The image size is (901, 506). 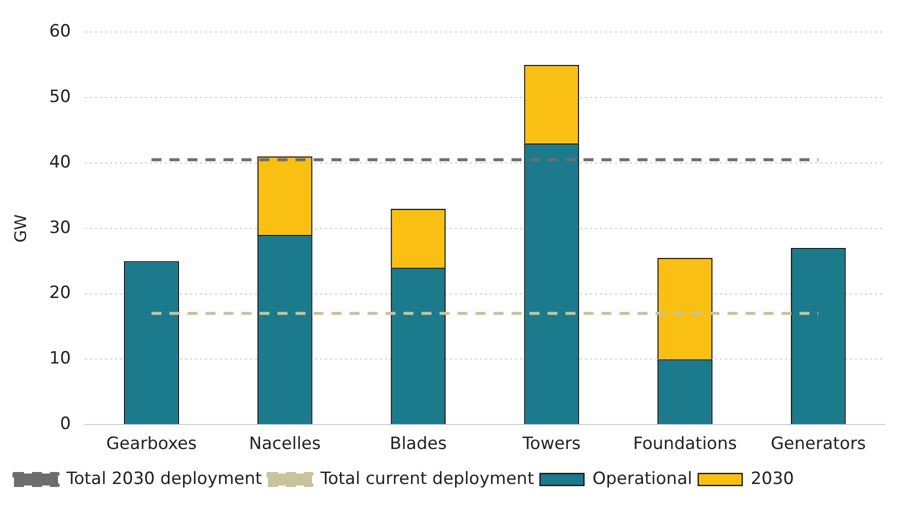 What do you see at coordinates (60, 293) in the screenshot?
I see `y-tick-label: 20` at bounding box center [60, 293].